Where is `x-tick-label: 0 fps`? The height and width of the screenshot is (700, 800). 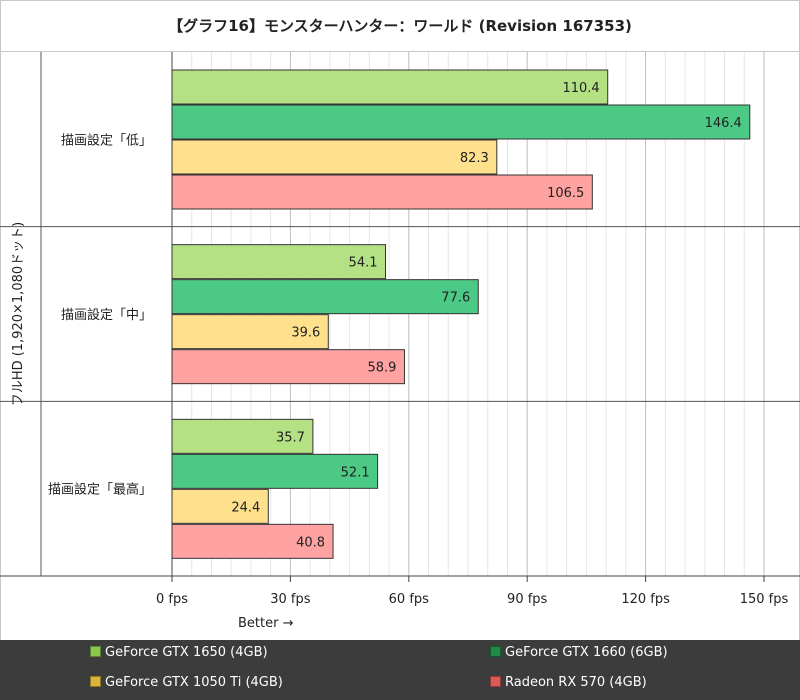 x-tick-label: 0 fps is located at coordinates (172, 599).